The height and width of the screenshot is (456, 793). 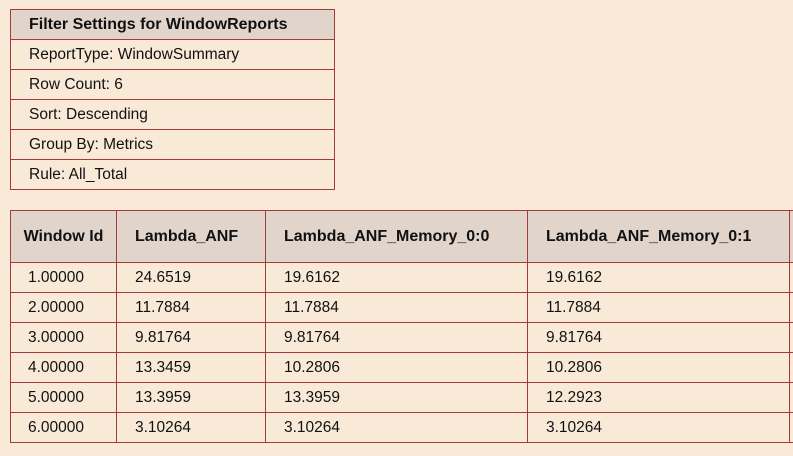 What do you see at coordinates (63, 427) in the screenshot?
I see `cell-window-id: 6.00000` at bounding box center [63, 427].